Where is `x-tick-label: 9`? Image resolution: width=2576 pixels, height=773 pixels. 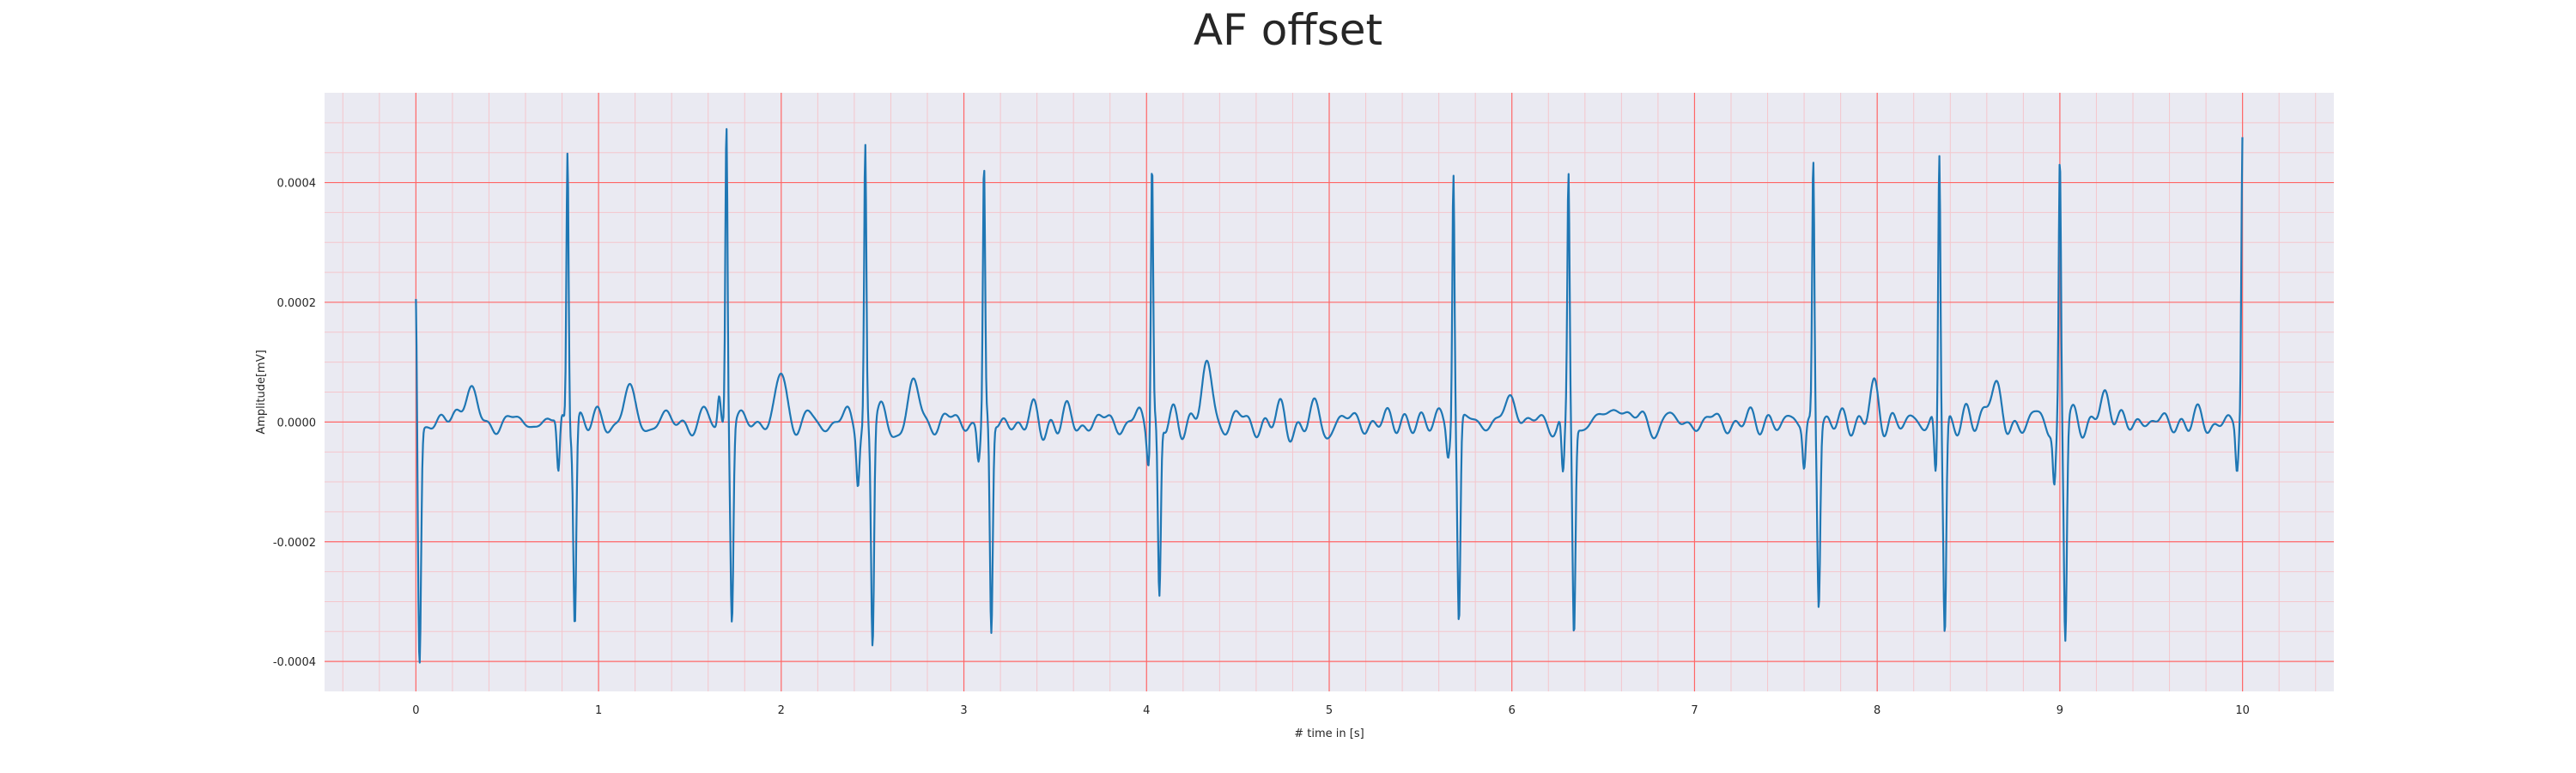 x-tick-label: 9 is located at coordinates (2060, 710).